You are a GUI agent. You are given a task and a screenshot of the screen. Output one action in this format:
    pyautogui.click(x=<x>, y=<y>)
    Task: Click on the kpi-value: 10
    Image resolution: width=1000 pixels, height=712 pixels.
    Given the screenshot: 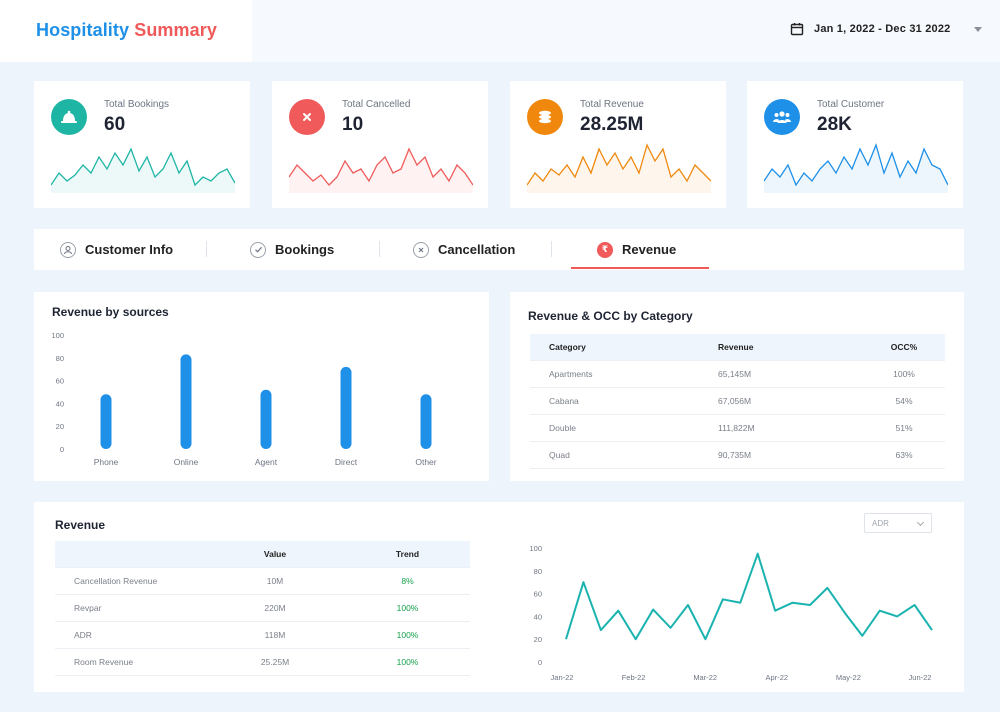 What is the action you would take?
    pyautogui.click(x=353, y=124)
    